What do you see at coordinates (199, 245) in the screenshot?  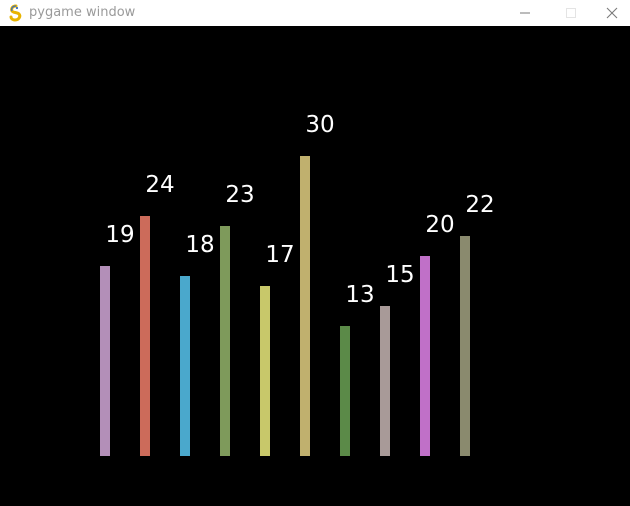 I see `bar-value-label-3: 18` at bounding box center [199, 245].